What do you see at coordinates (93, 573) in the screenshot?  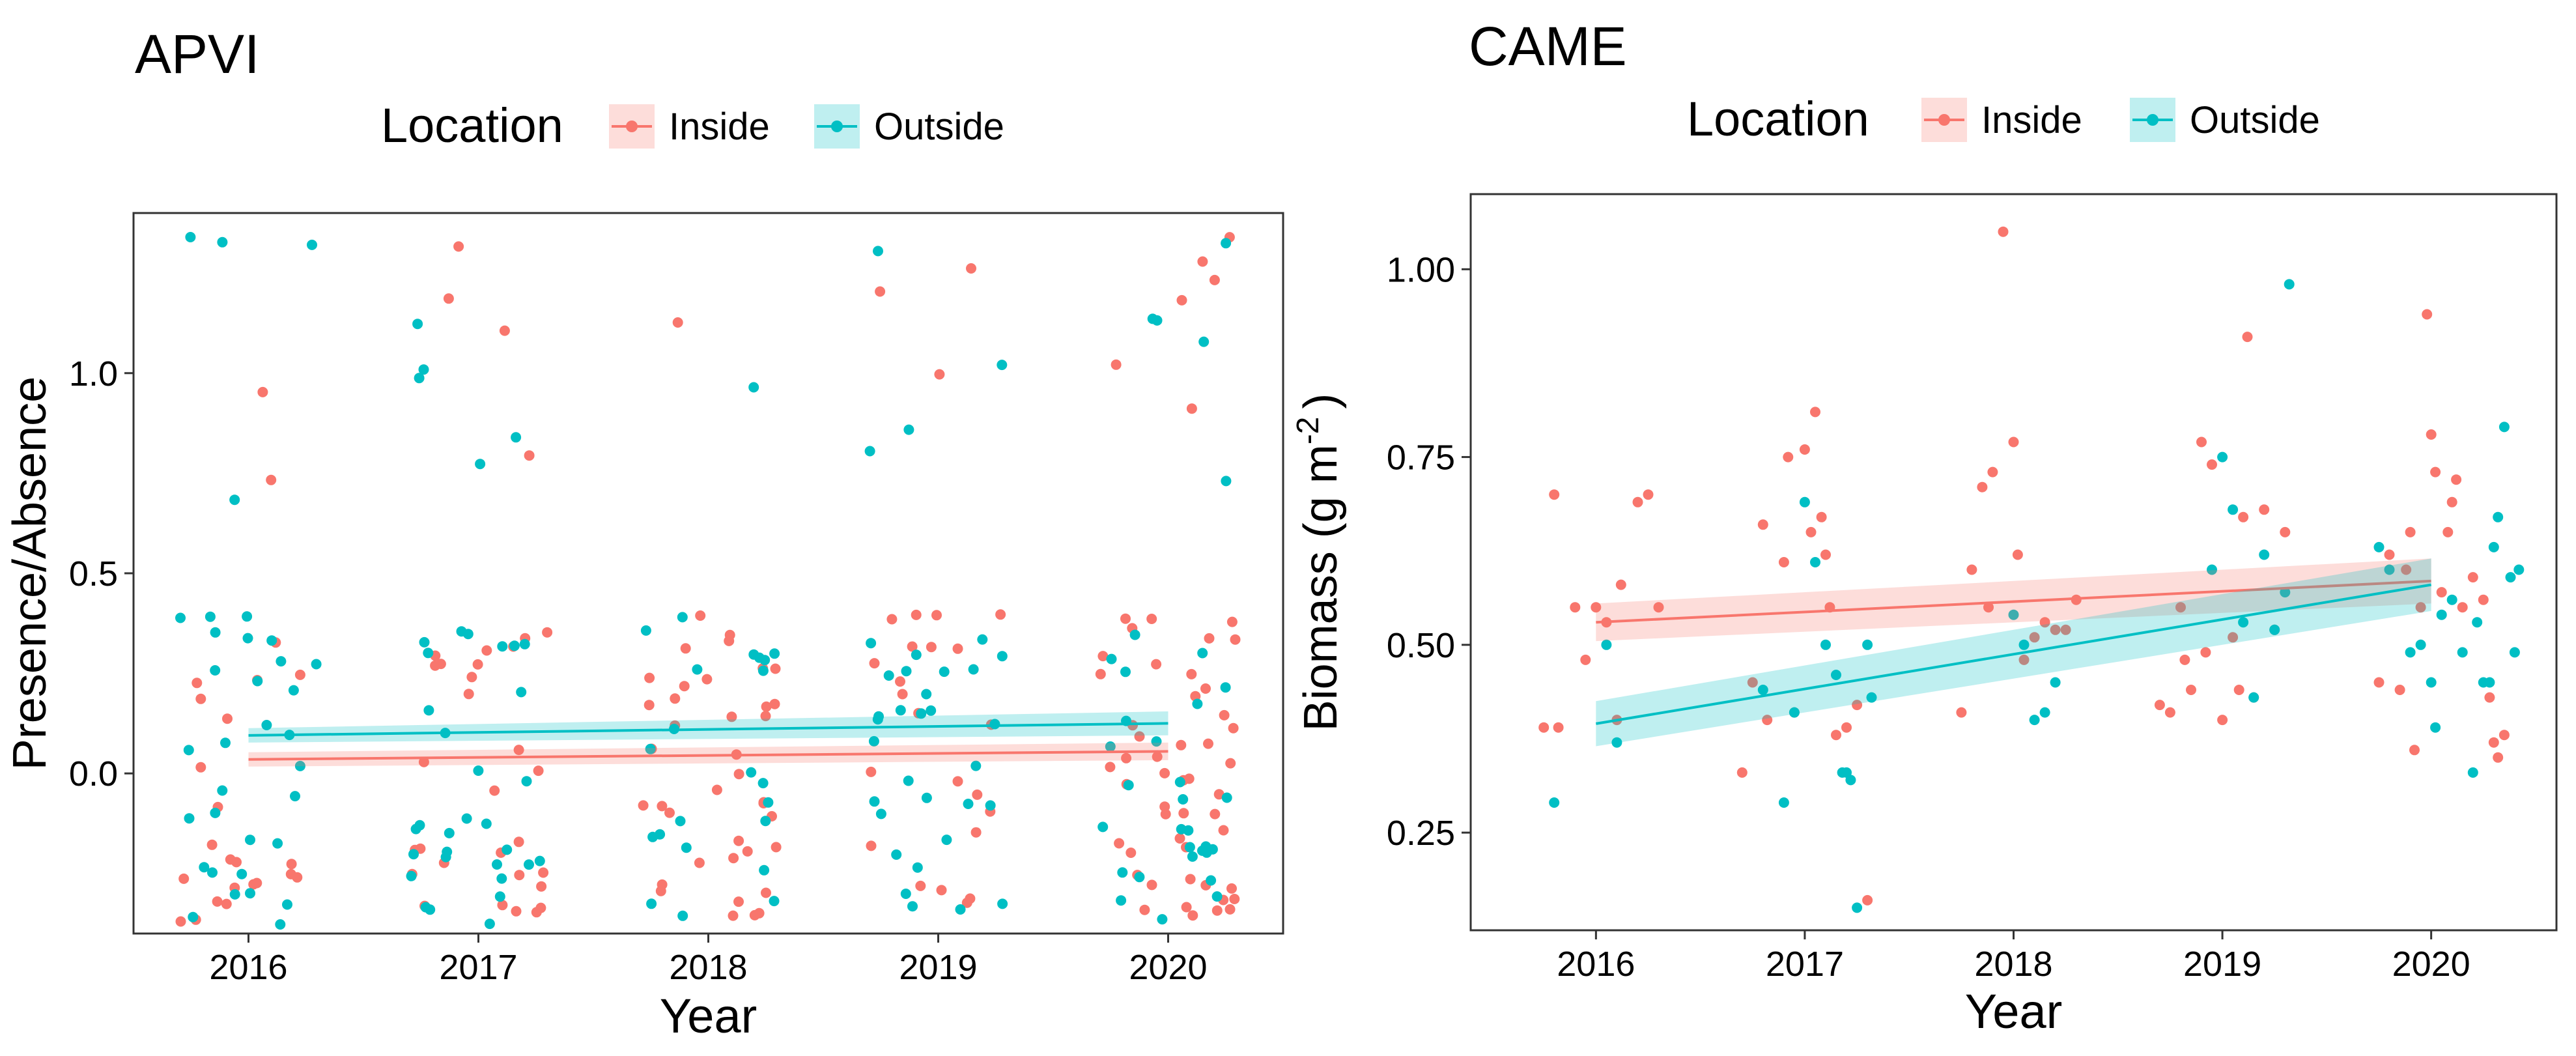 I see `y-tick-label: 0.5` at bounding box center [93, 573].